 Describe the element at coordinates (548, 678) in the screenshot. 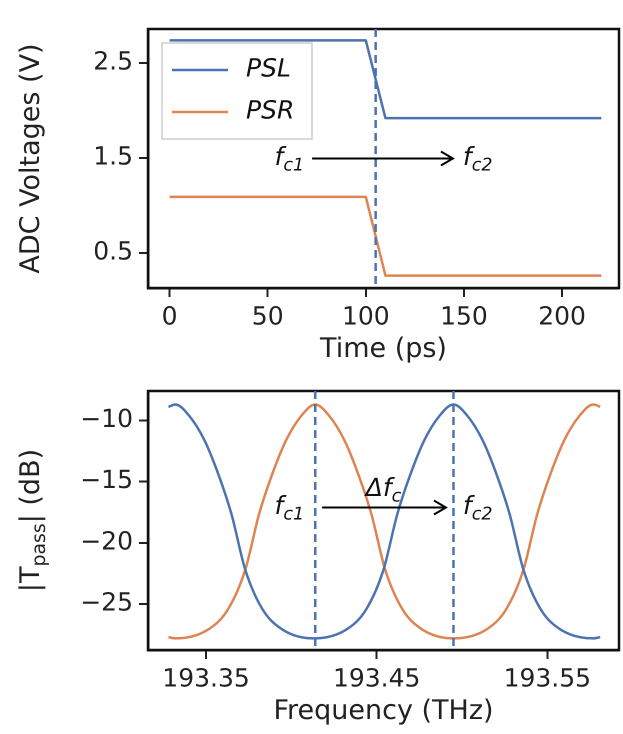

I see `x-tick-label: 193.55` at that location.